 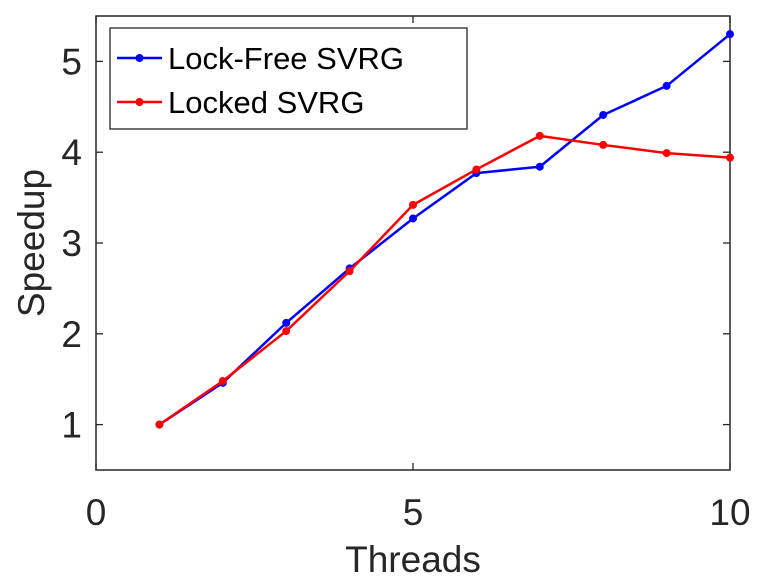 What do you see at coordinates (729, 512) in the screenshot?
I see `x-tick-label-10: 10` at bounding box center [729, 512].